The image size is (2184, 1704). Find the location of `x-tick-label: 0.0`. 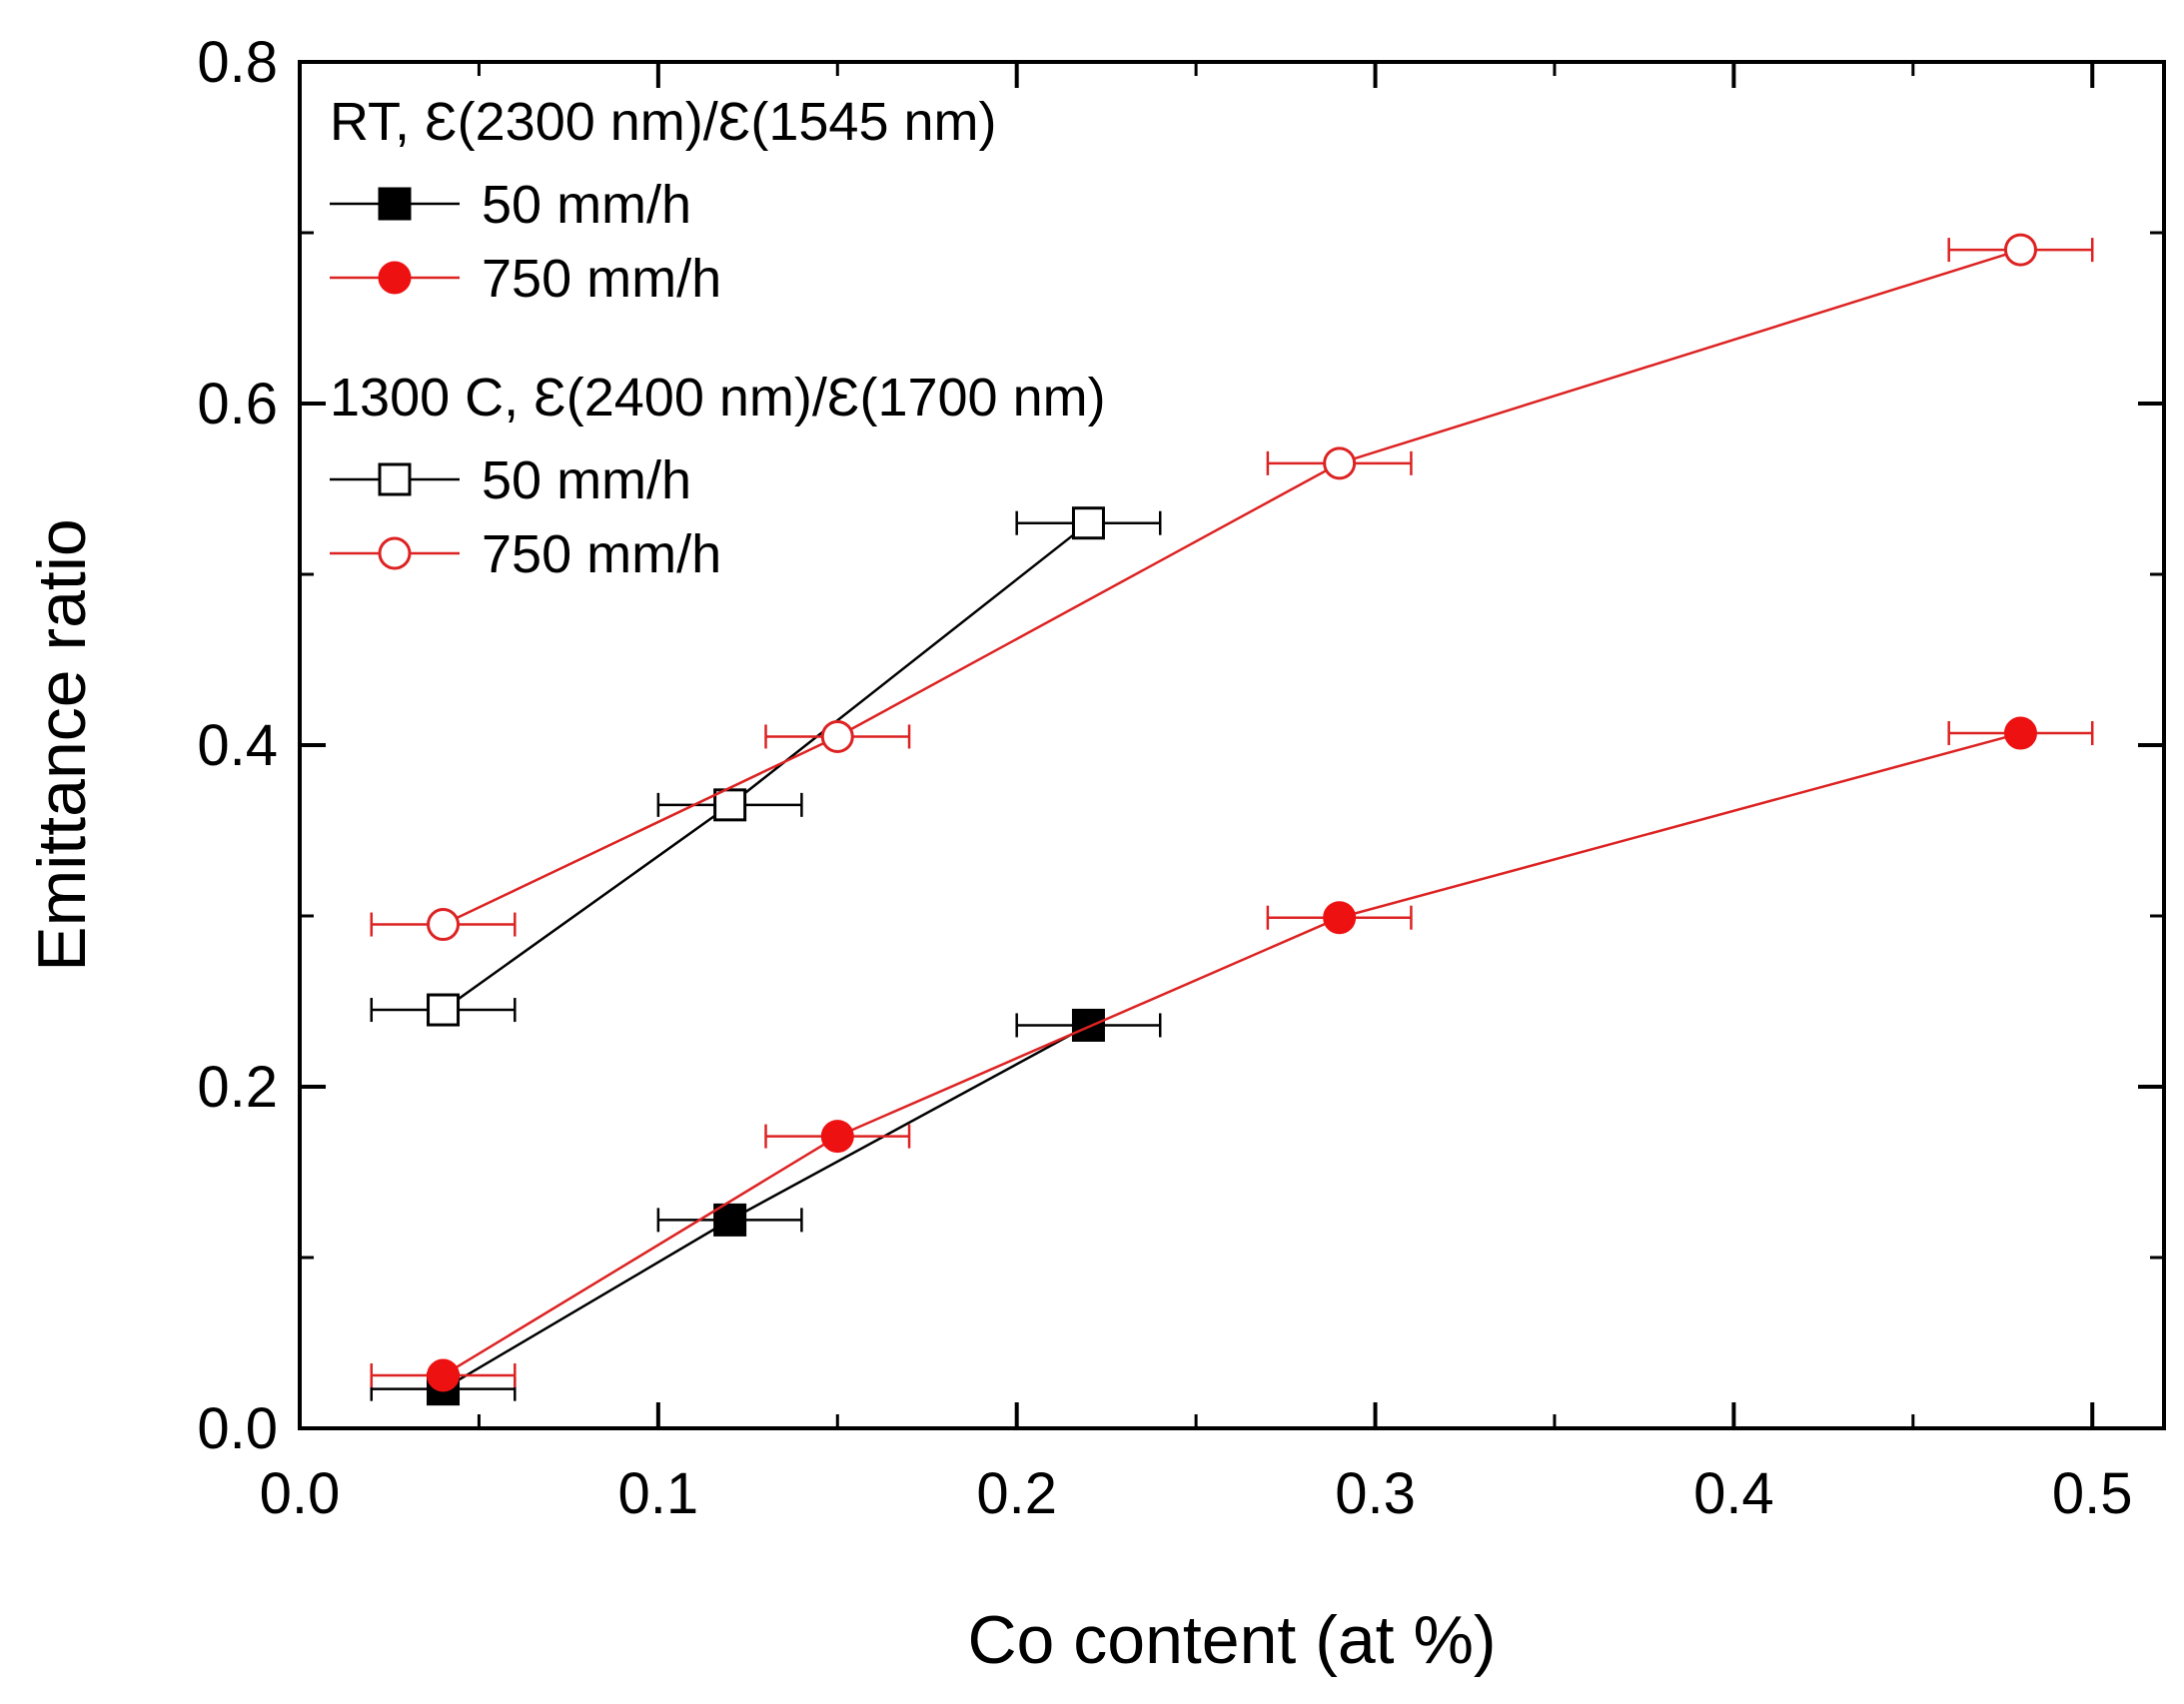

x-tick-label: 0.0 is located at coordinates (300, 1493).